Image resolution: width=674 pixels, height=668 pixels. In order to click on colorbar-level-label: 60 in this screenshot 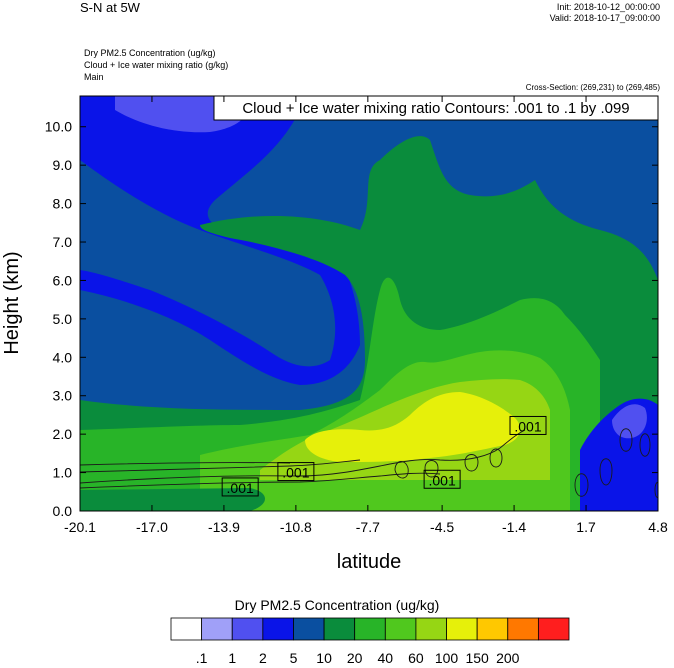, I will do `click(416, 658)`.